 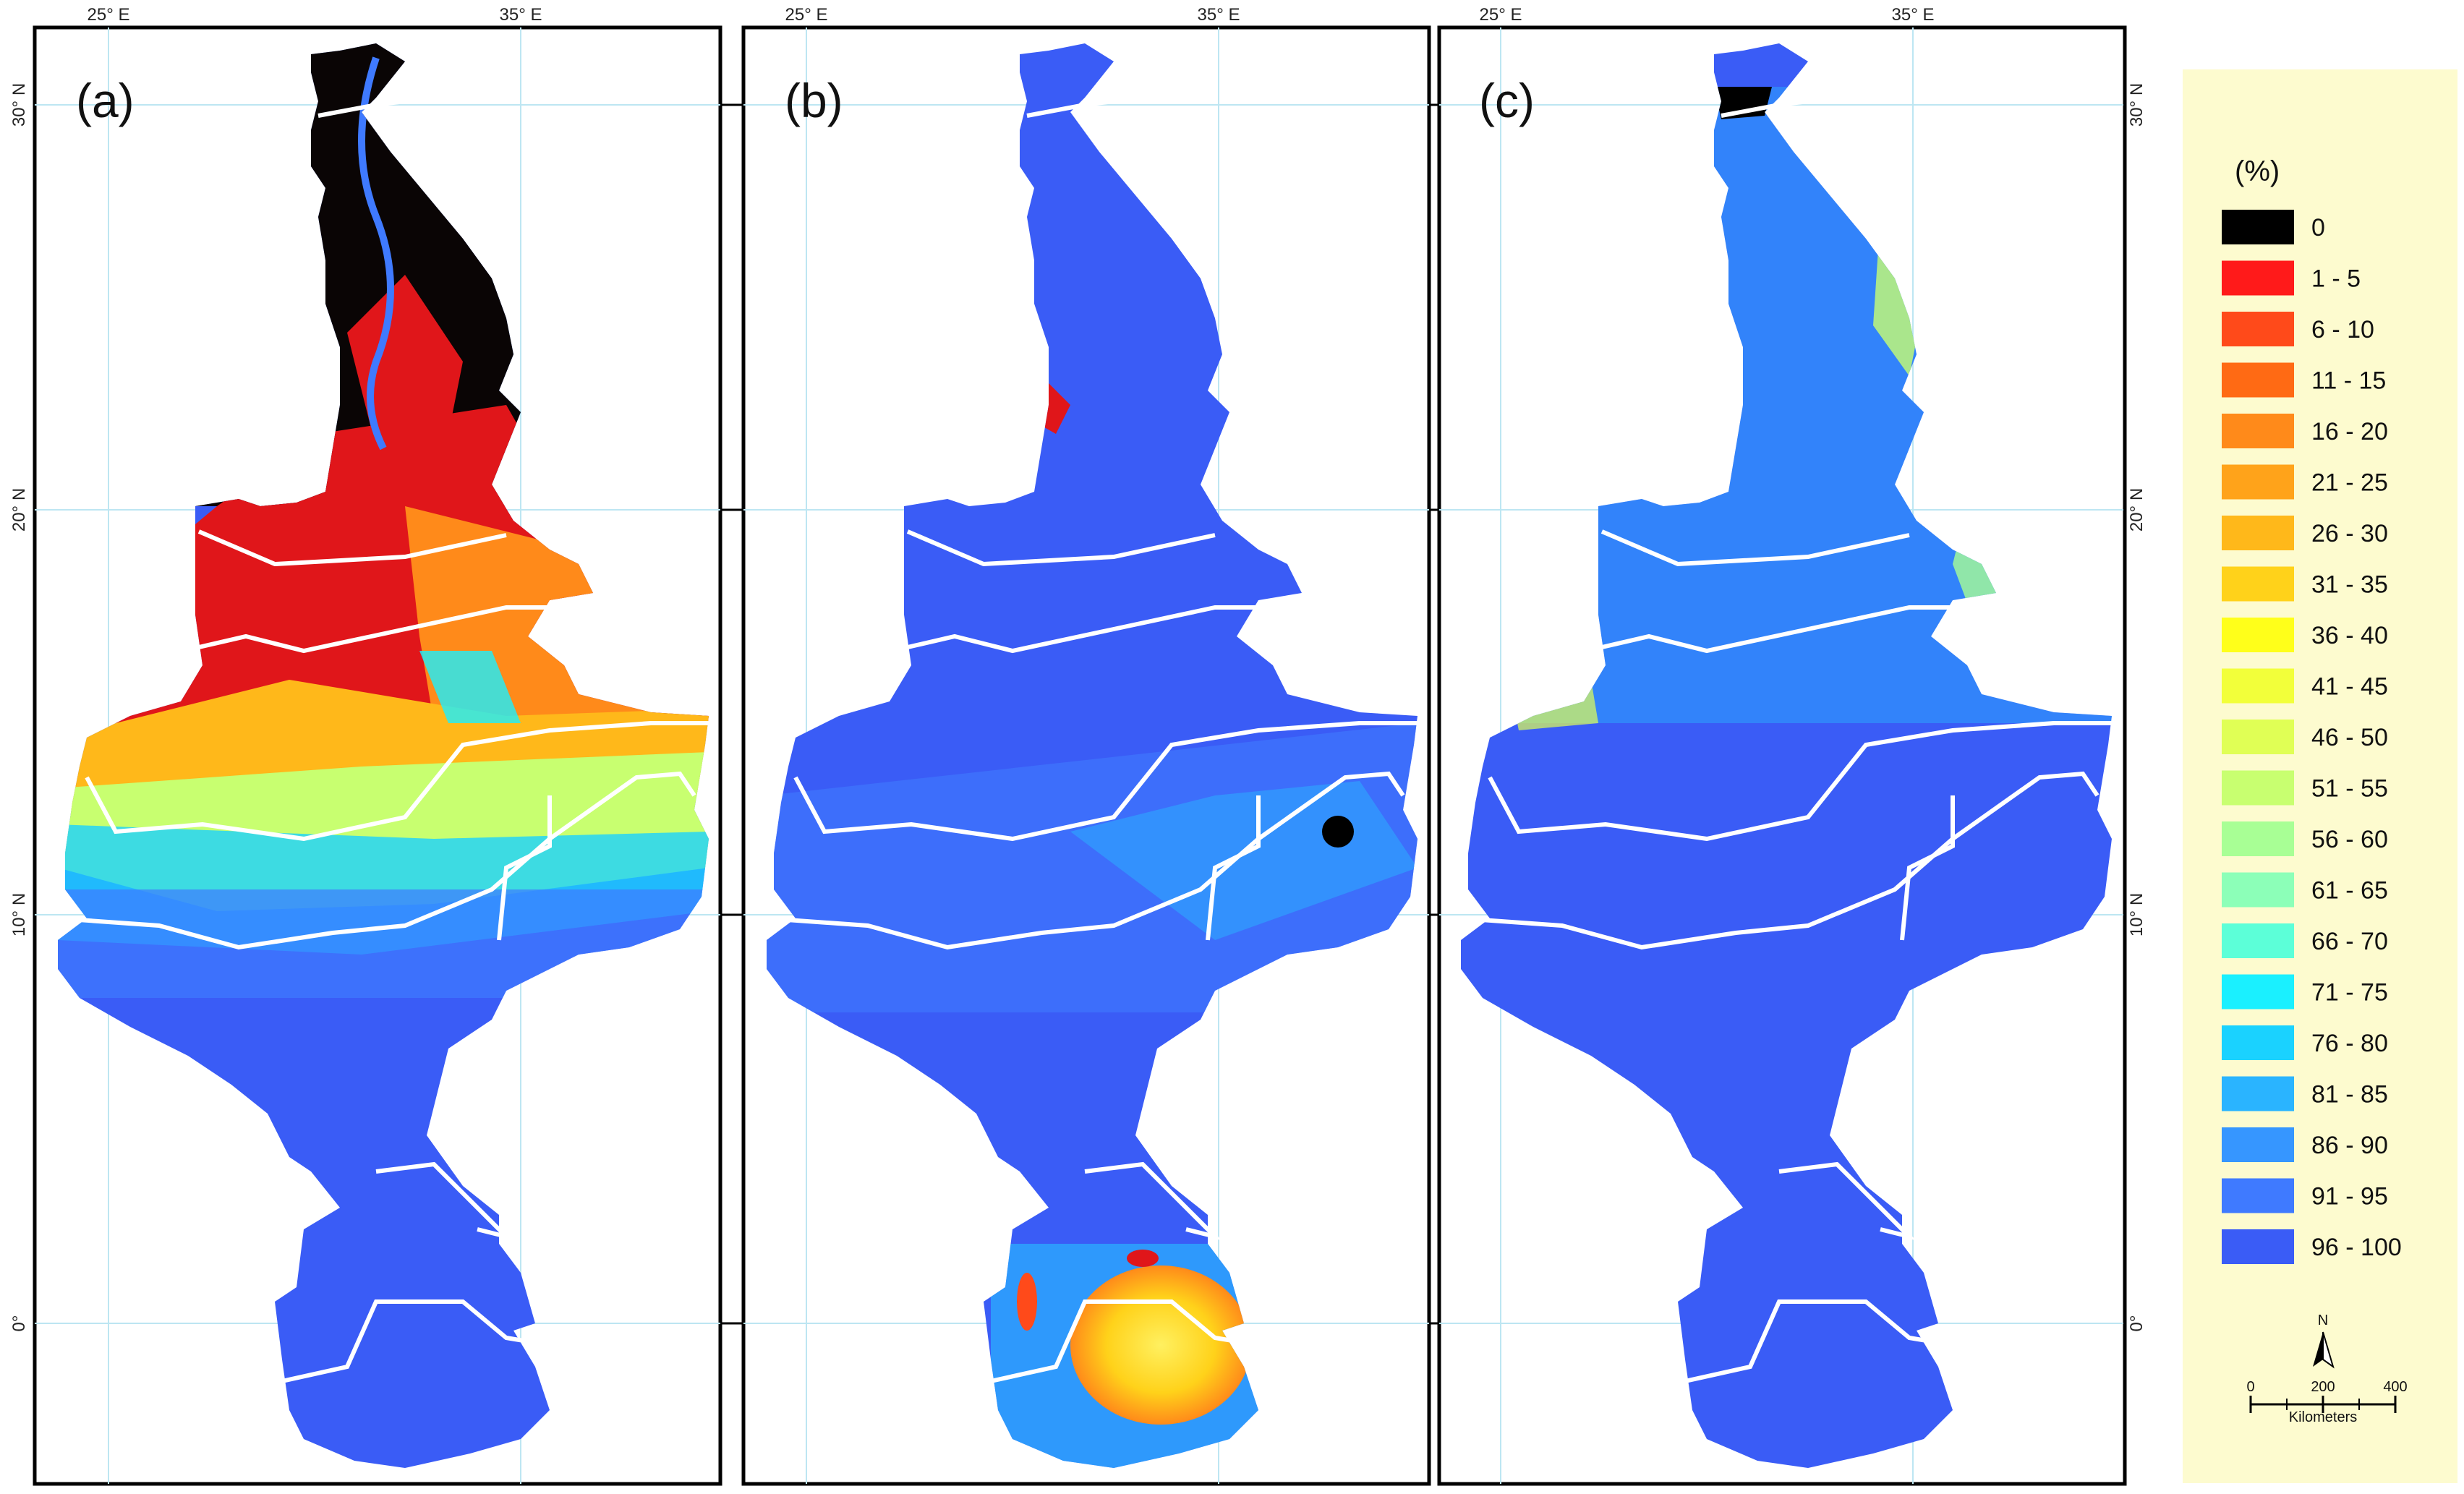 I want to click on panel-label-a: (a), so click(x=105, y=101).